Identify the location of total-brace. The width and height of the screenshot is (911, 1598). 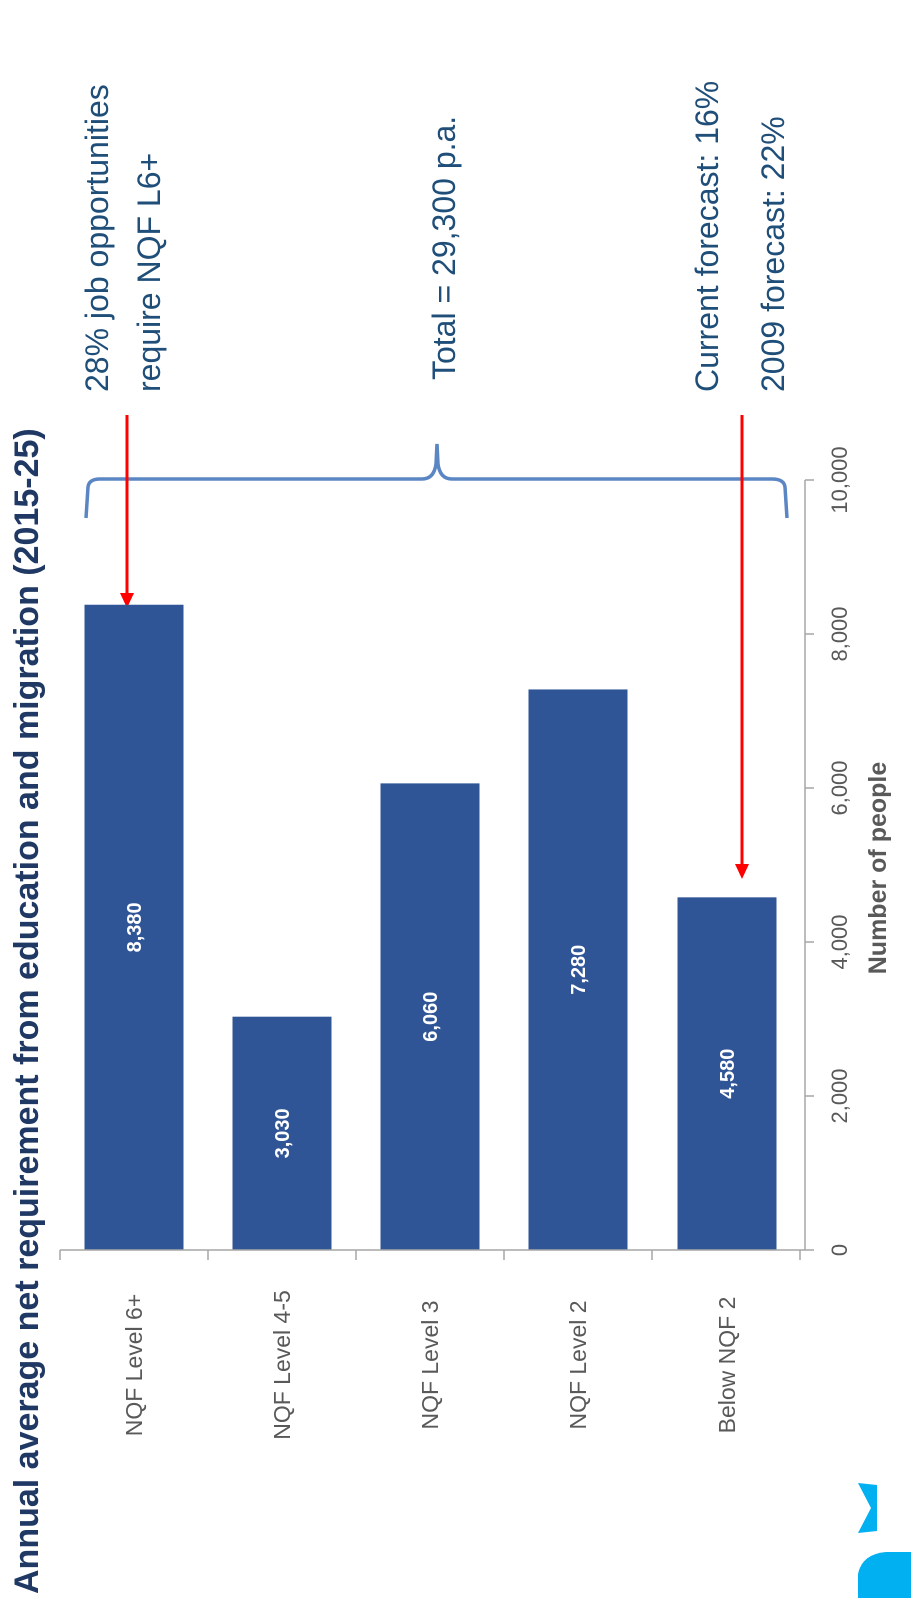
(436, 481).